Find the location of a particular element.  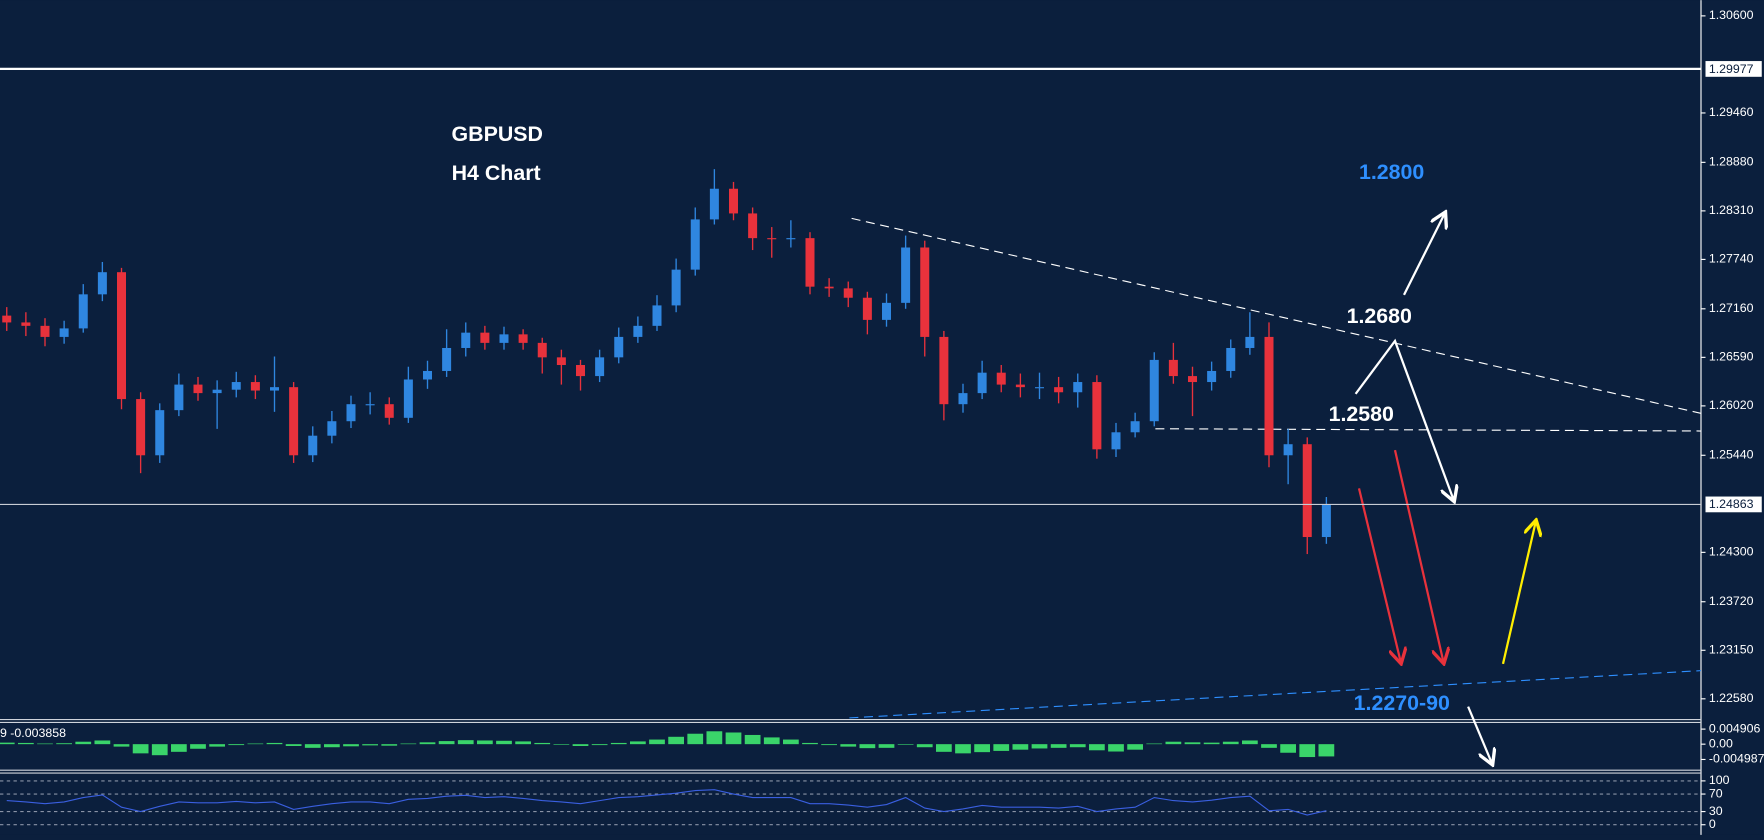

y-tick-label: 0 is located at coordinates (1712, 824).